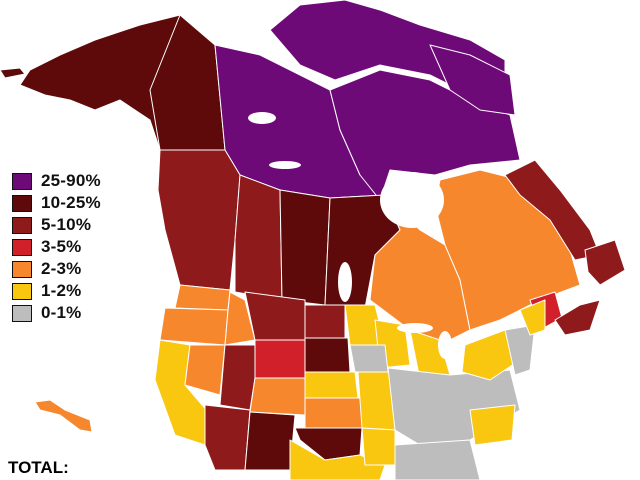 This screenshot has width=640, height=480. Describe the element at coordinates (66, 224) in the screenshot. I see `legend-label: 5-10%` at that location.